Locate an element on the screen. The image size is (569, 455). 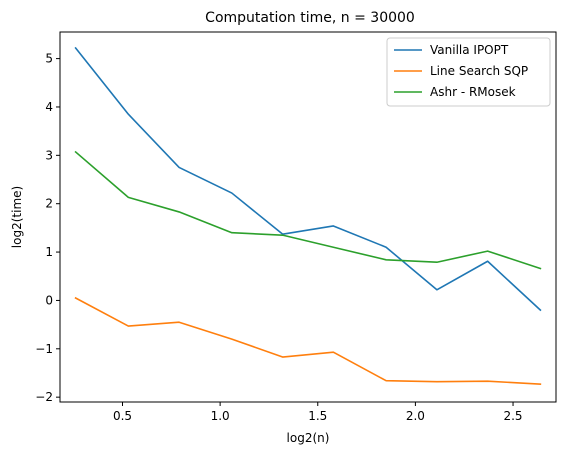
x-tick-label: 2.5 is located at coordinates (512, 416).